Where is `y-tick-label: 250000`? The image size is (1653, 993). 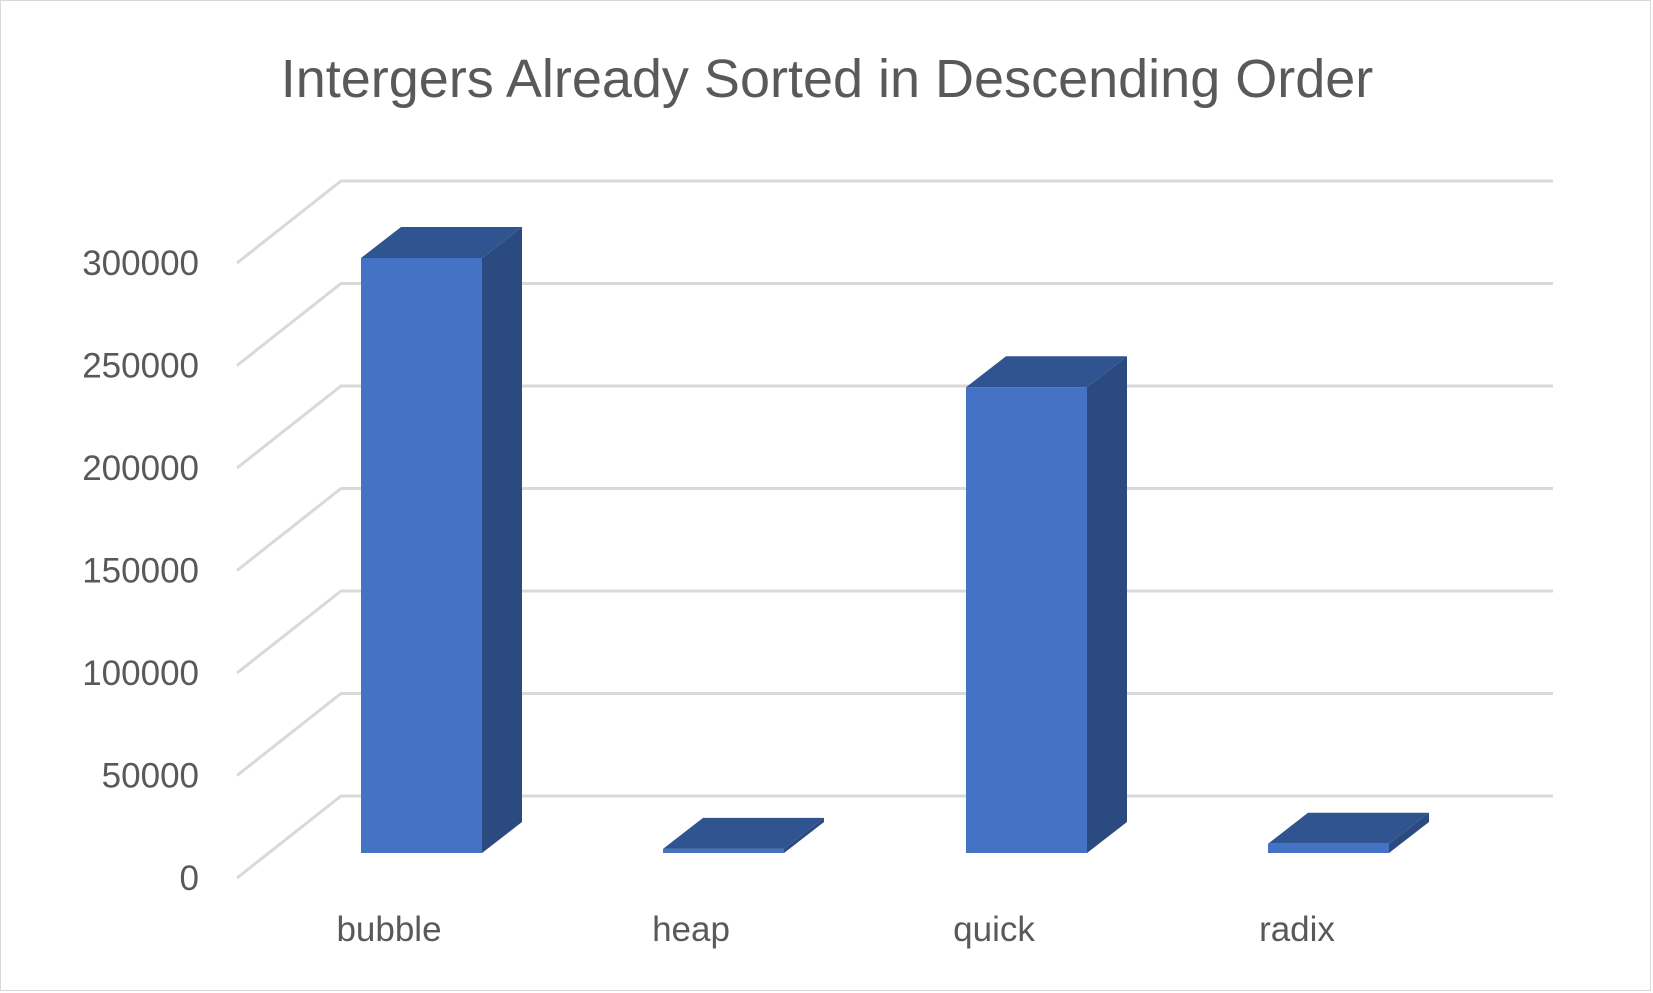
y-tick-label: 250000 is located at coordinates (140, 366).